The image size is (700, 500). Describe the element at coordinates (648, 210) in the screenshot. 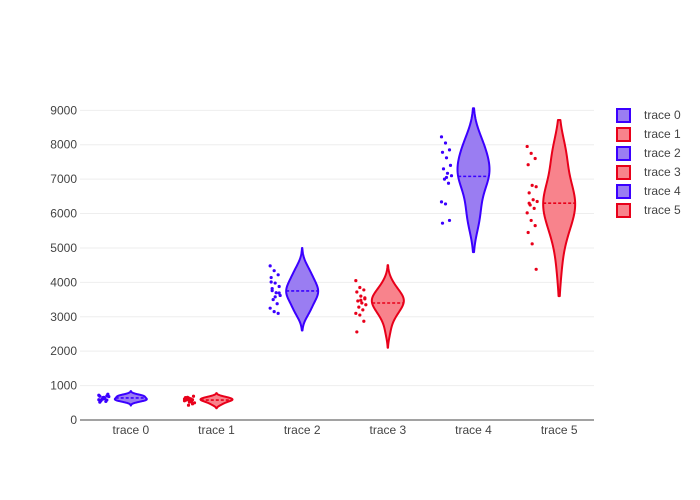

I see `legend-item: trace 5` at that location.